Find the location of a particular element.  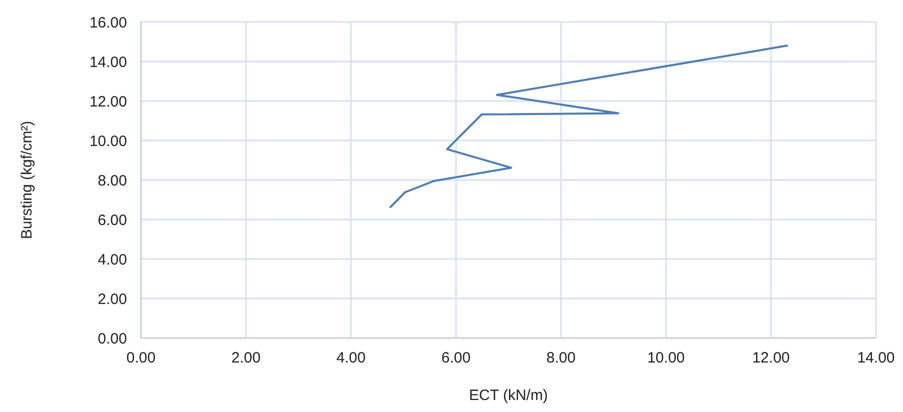

x-tick-label: 12.00 is located at coordinates (771, 358).